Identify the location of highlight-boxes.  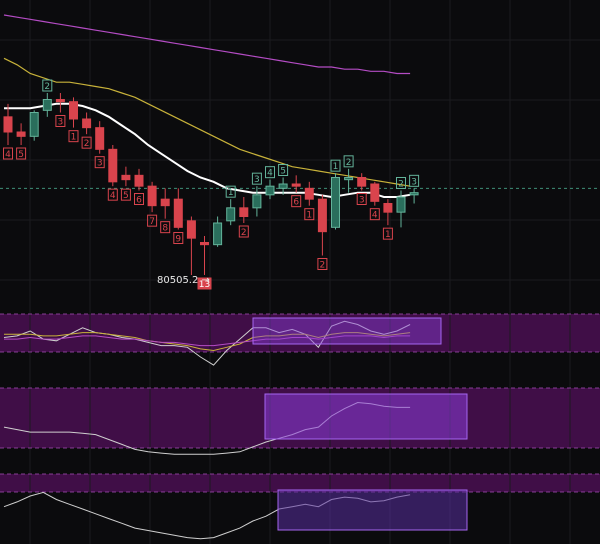
(360, 424).